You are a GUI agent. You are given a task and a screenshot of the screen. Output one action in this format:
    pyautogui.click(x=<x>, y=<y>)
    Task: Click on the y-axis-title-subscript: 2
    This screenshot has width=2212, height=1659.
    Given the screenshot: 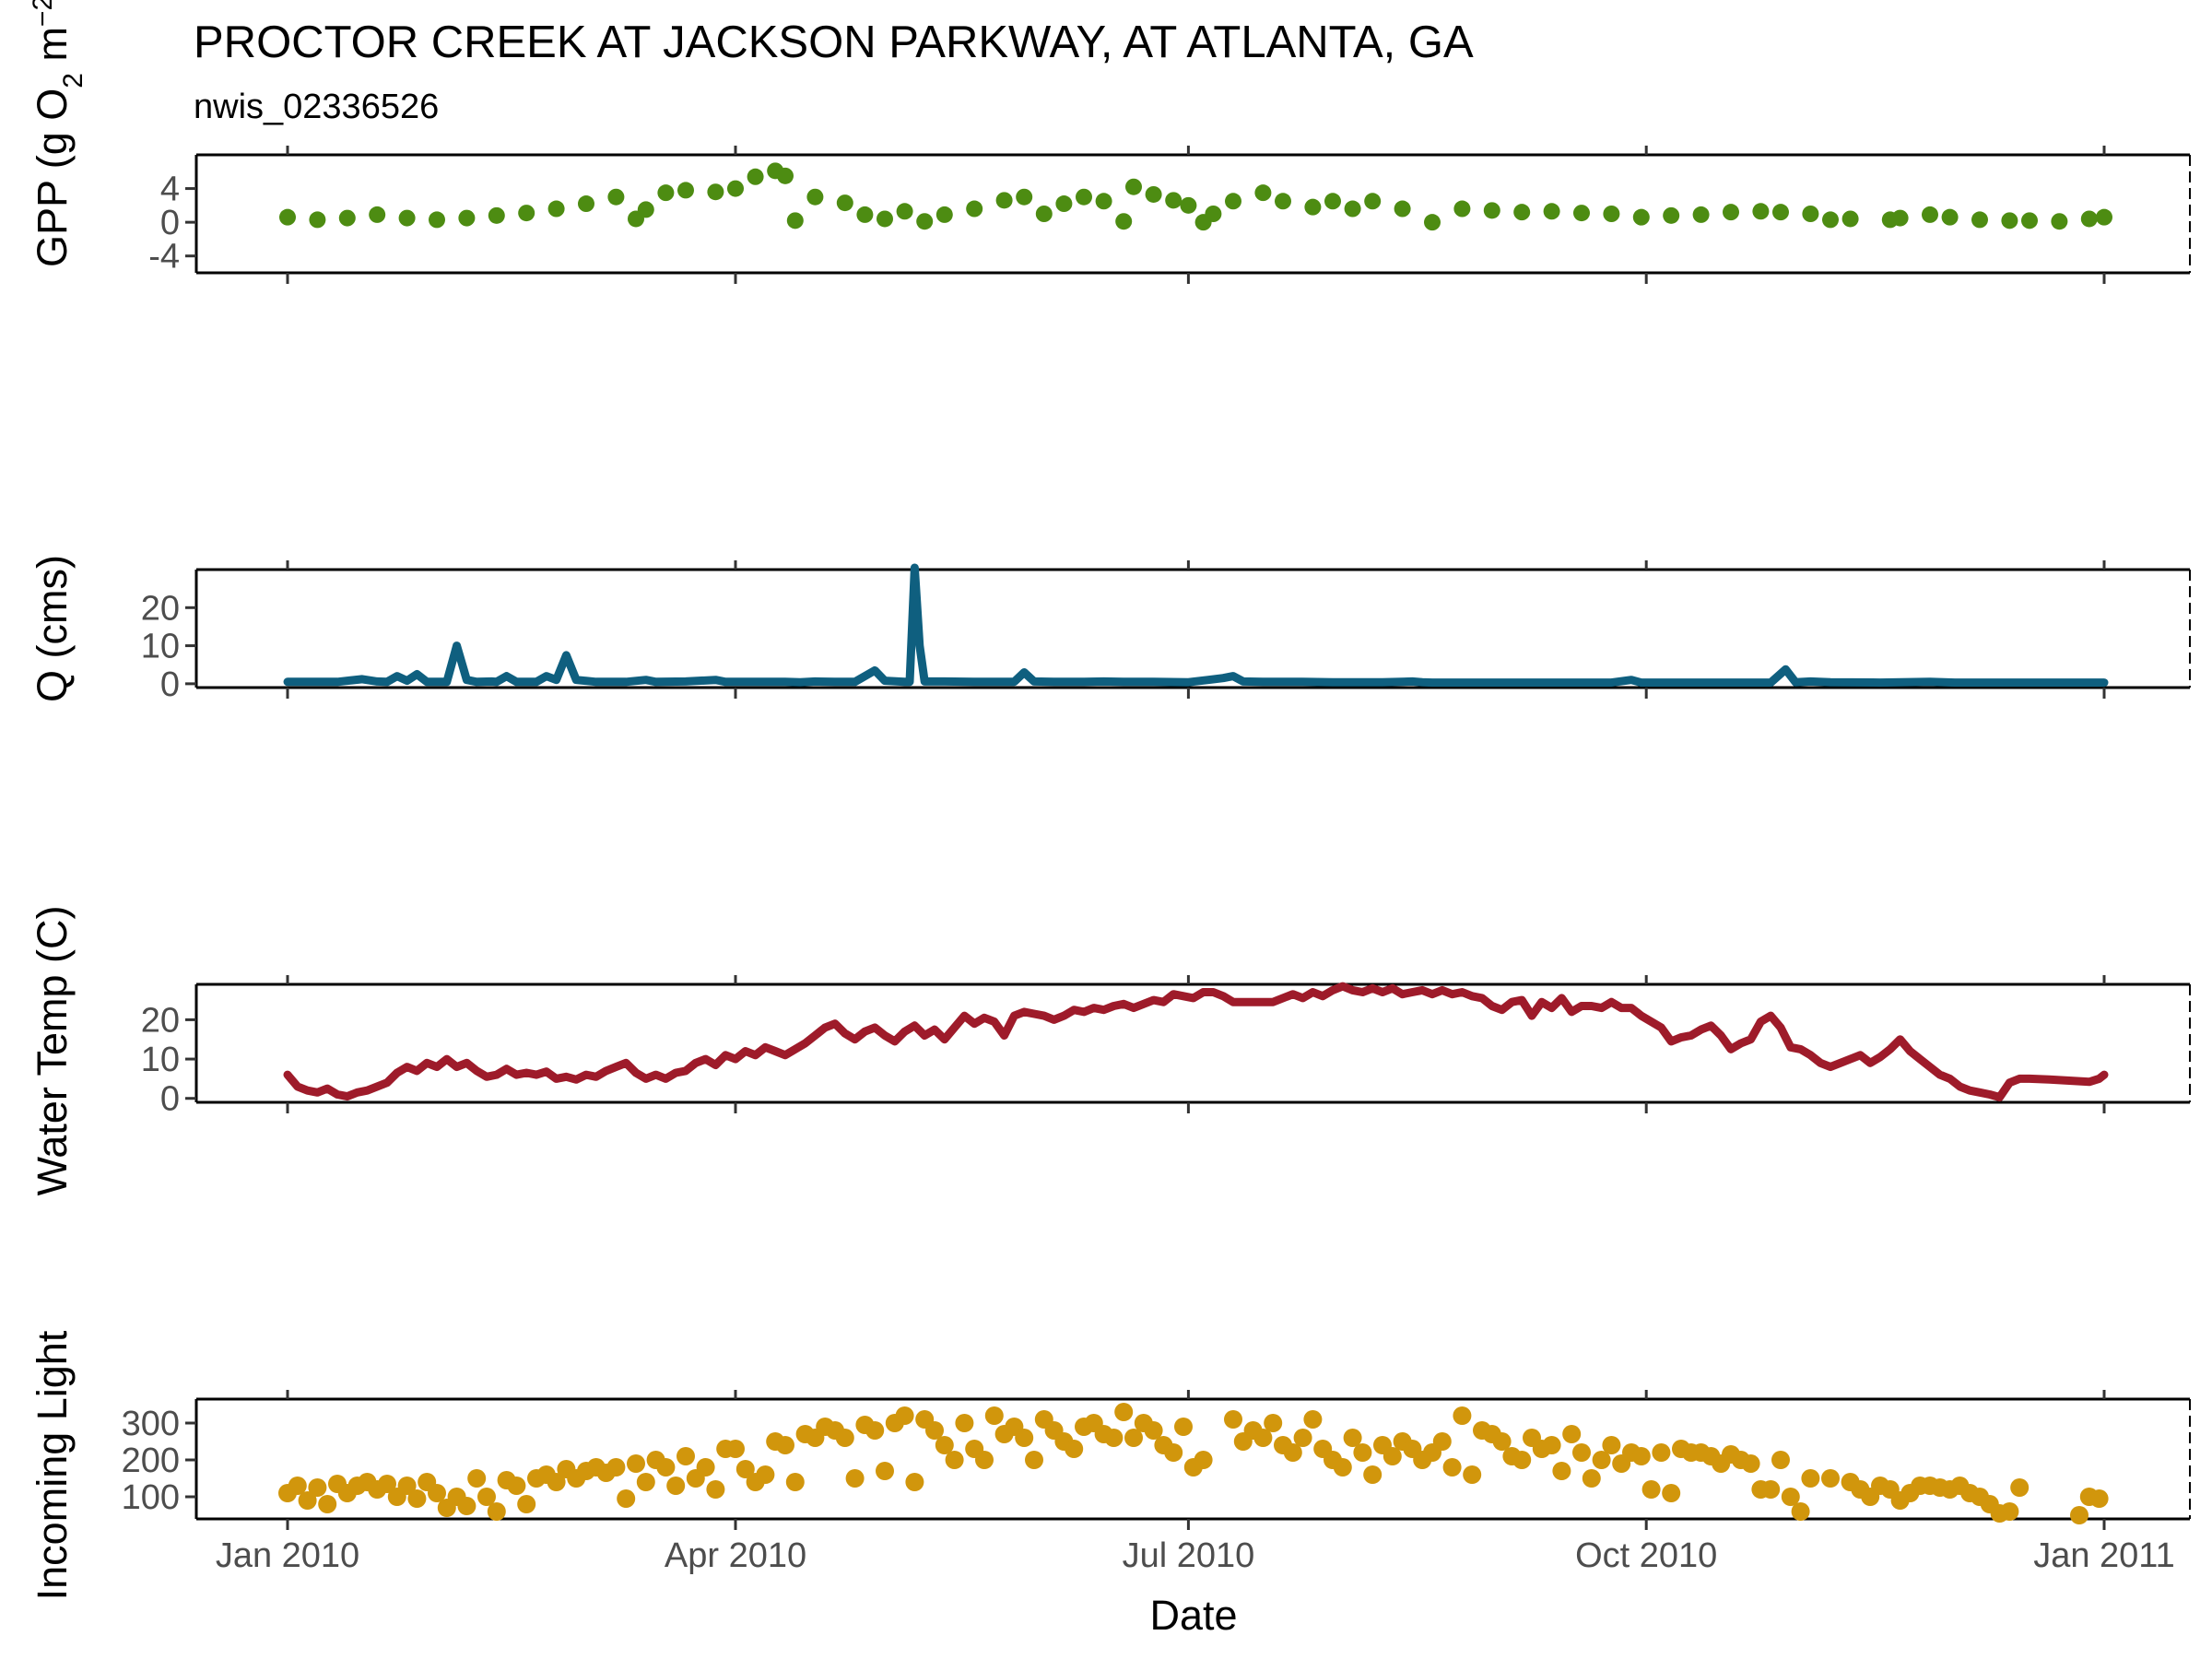 What is the action you would take?
    pyautogui.click(x=73, y=80)
    